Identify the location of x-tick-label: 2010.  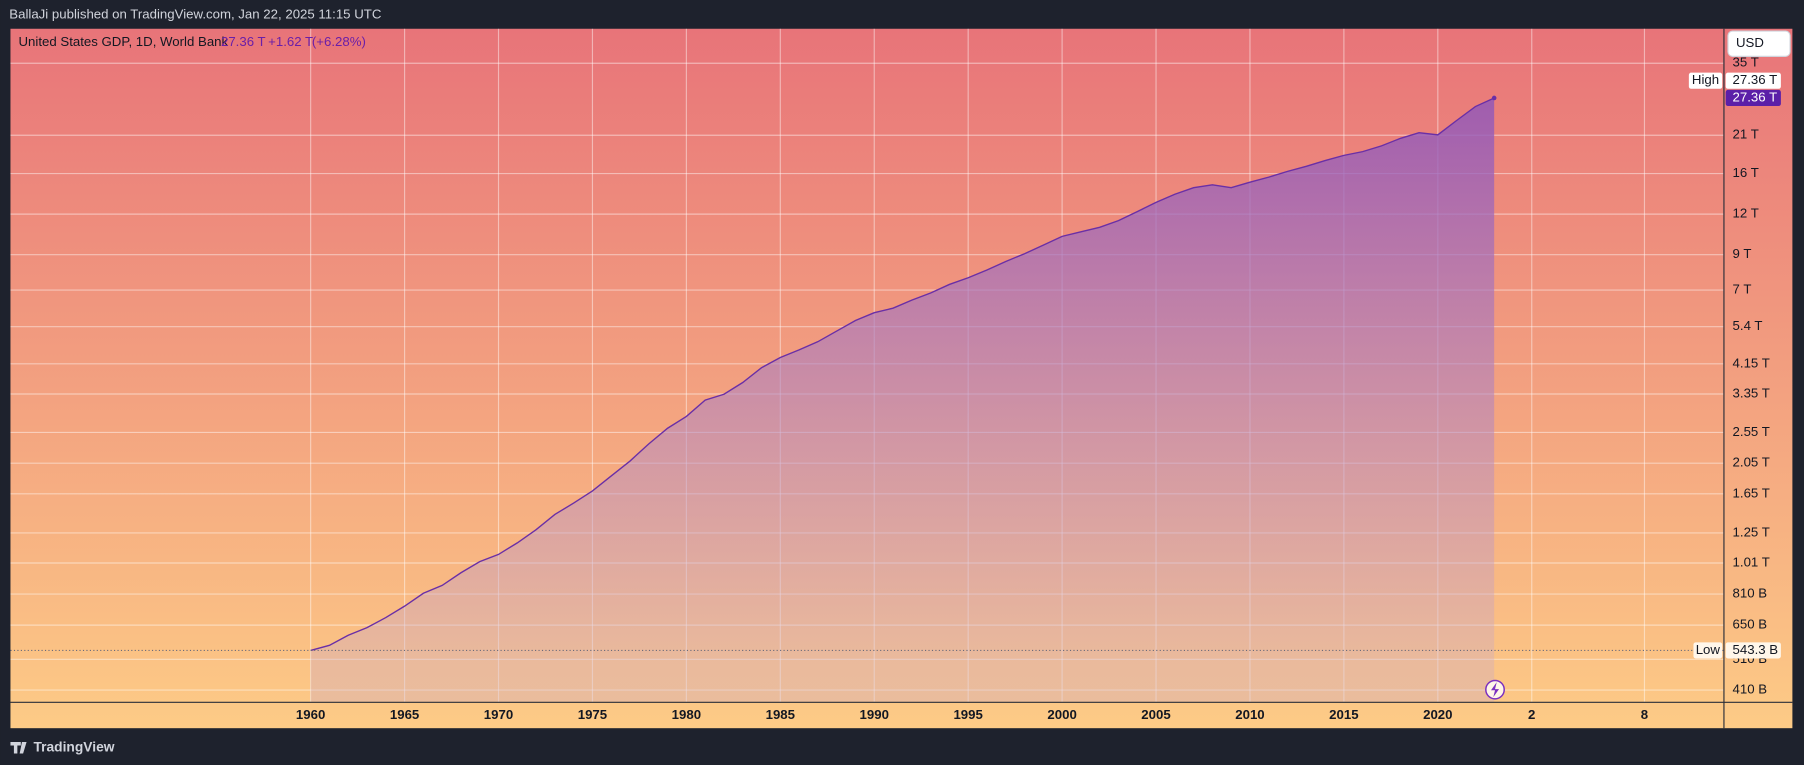
(1249, 714).